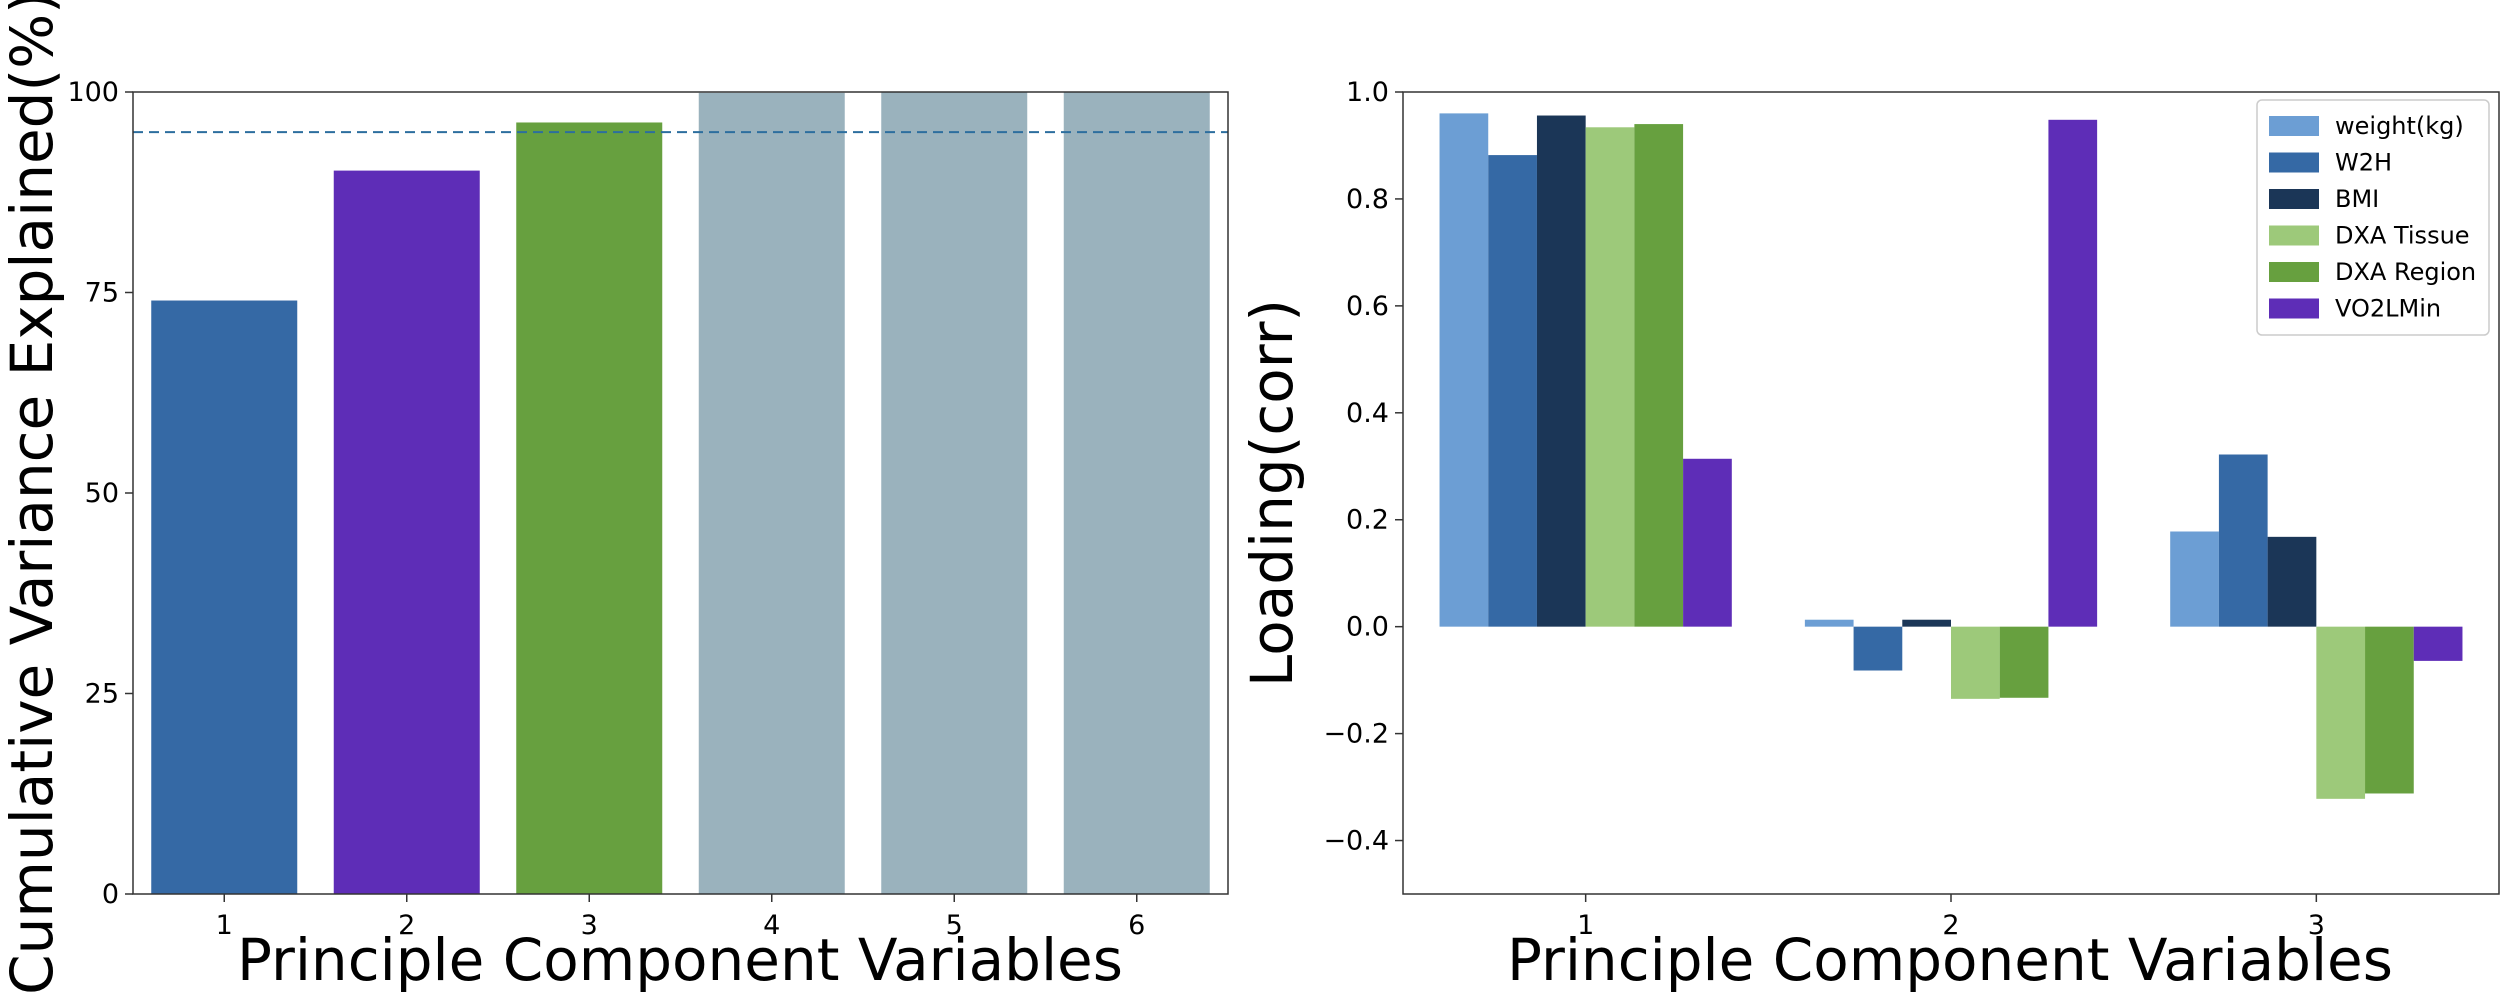  I want to click on y-tick-label: 0, so click(110, 894).